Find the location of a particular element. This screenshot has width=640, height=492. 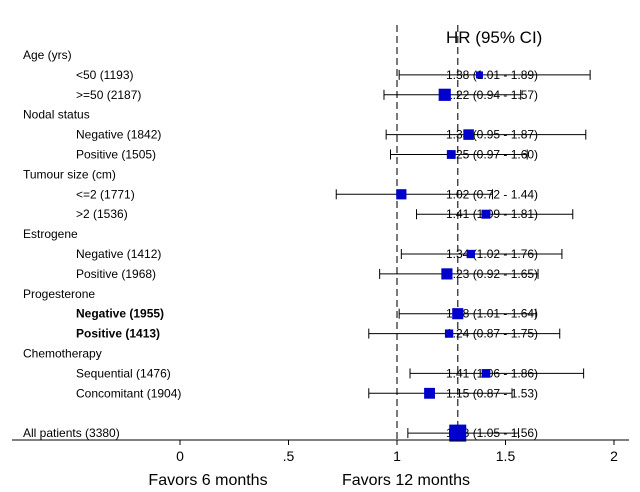

x-axis: 0.511.522.5 is located at coordinates (320, 451).